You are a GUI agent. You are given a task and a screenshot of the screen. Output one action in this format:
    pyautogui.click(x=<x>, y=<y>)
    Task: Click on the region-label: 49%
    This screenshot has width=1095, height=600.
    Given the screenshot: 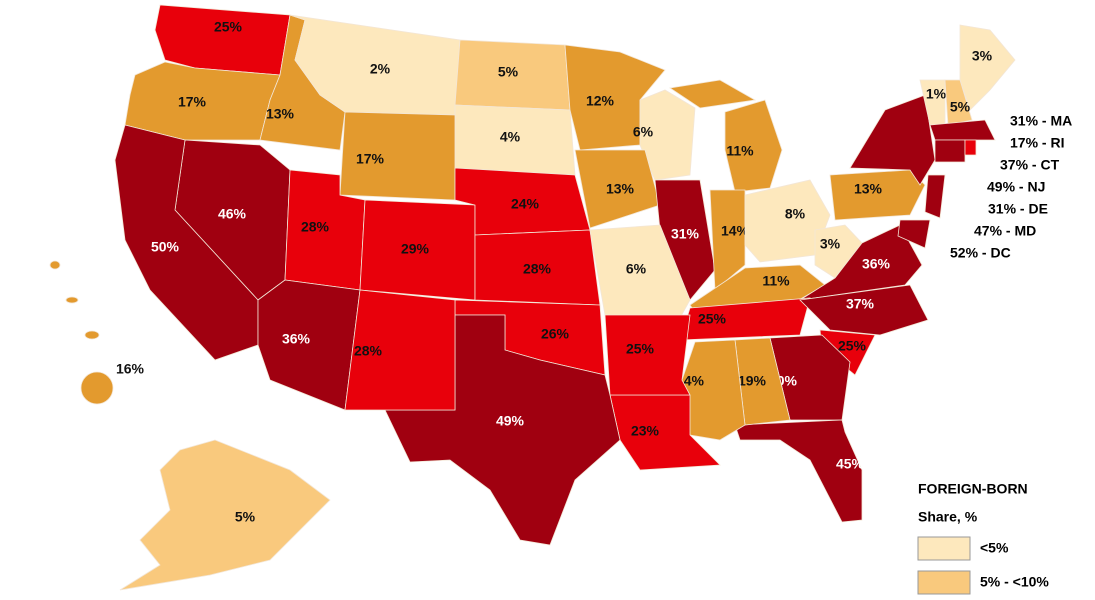 What is the action you would take?
    pyautogui.click(x=510, y=421)
    